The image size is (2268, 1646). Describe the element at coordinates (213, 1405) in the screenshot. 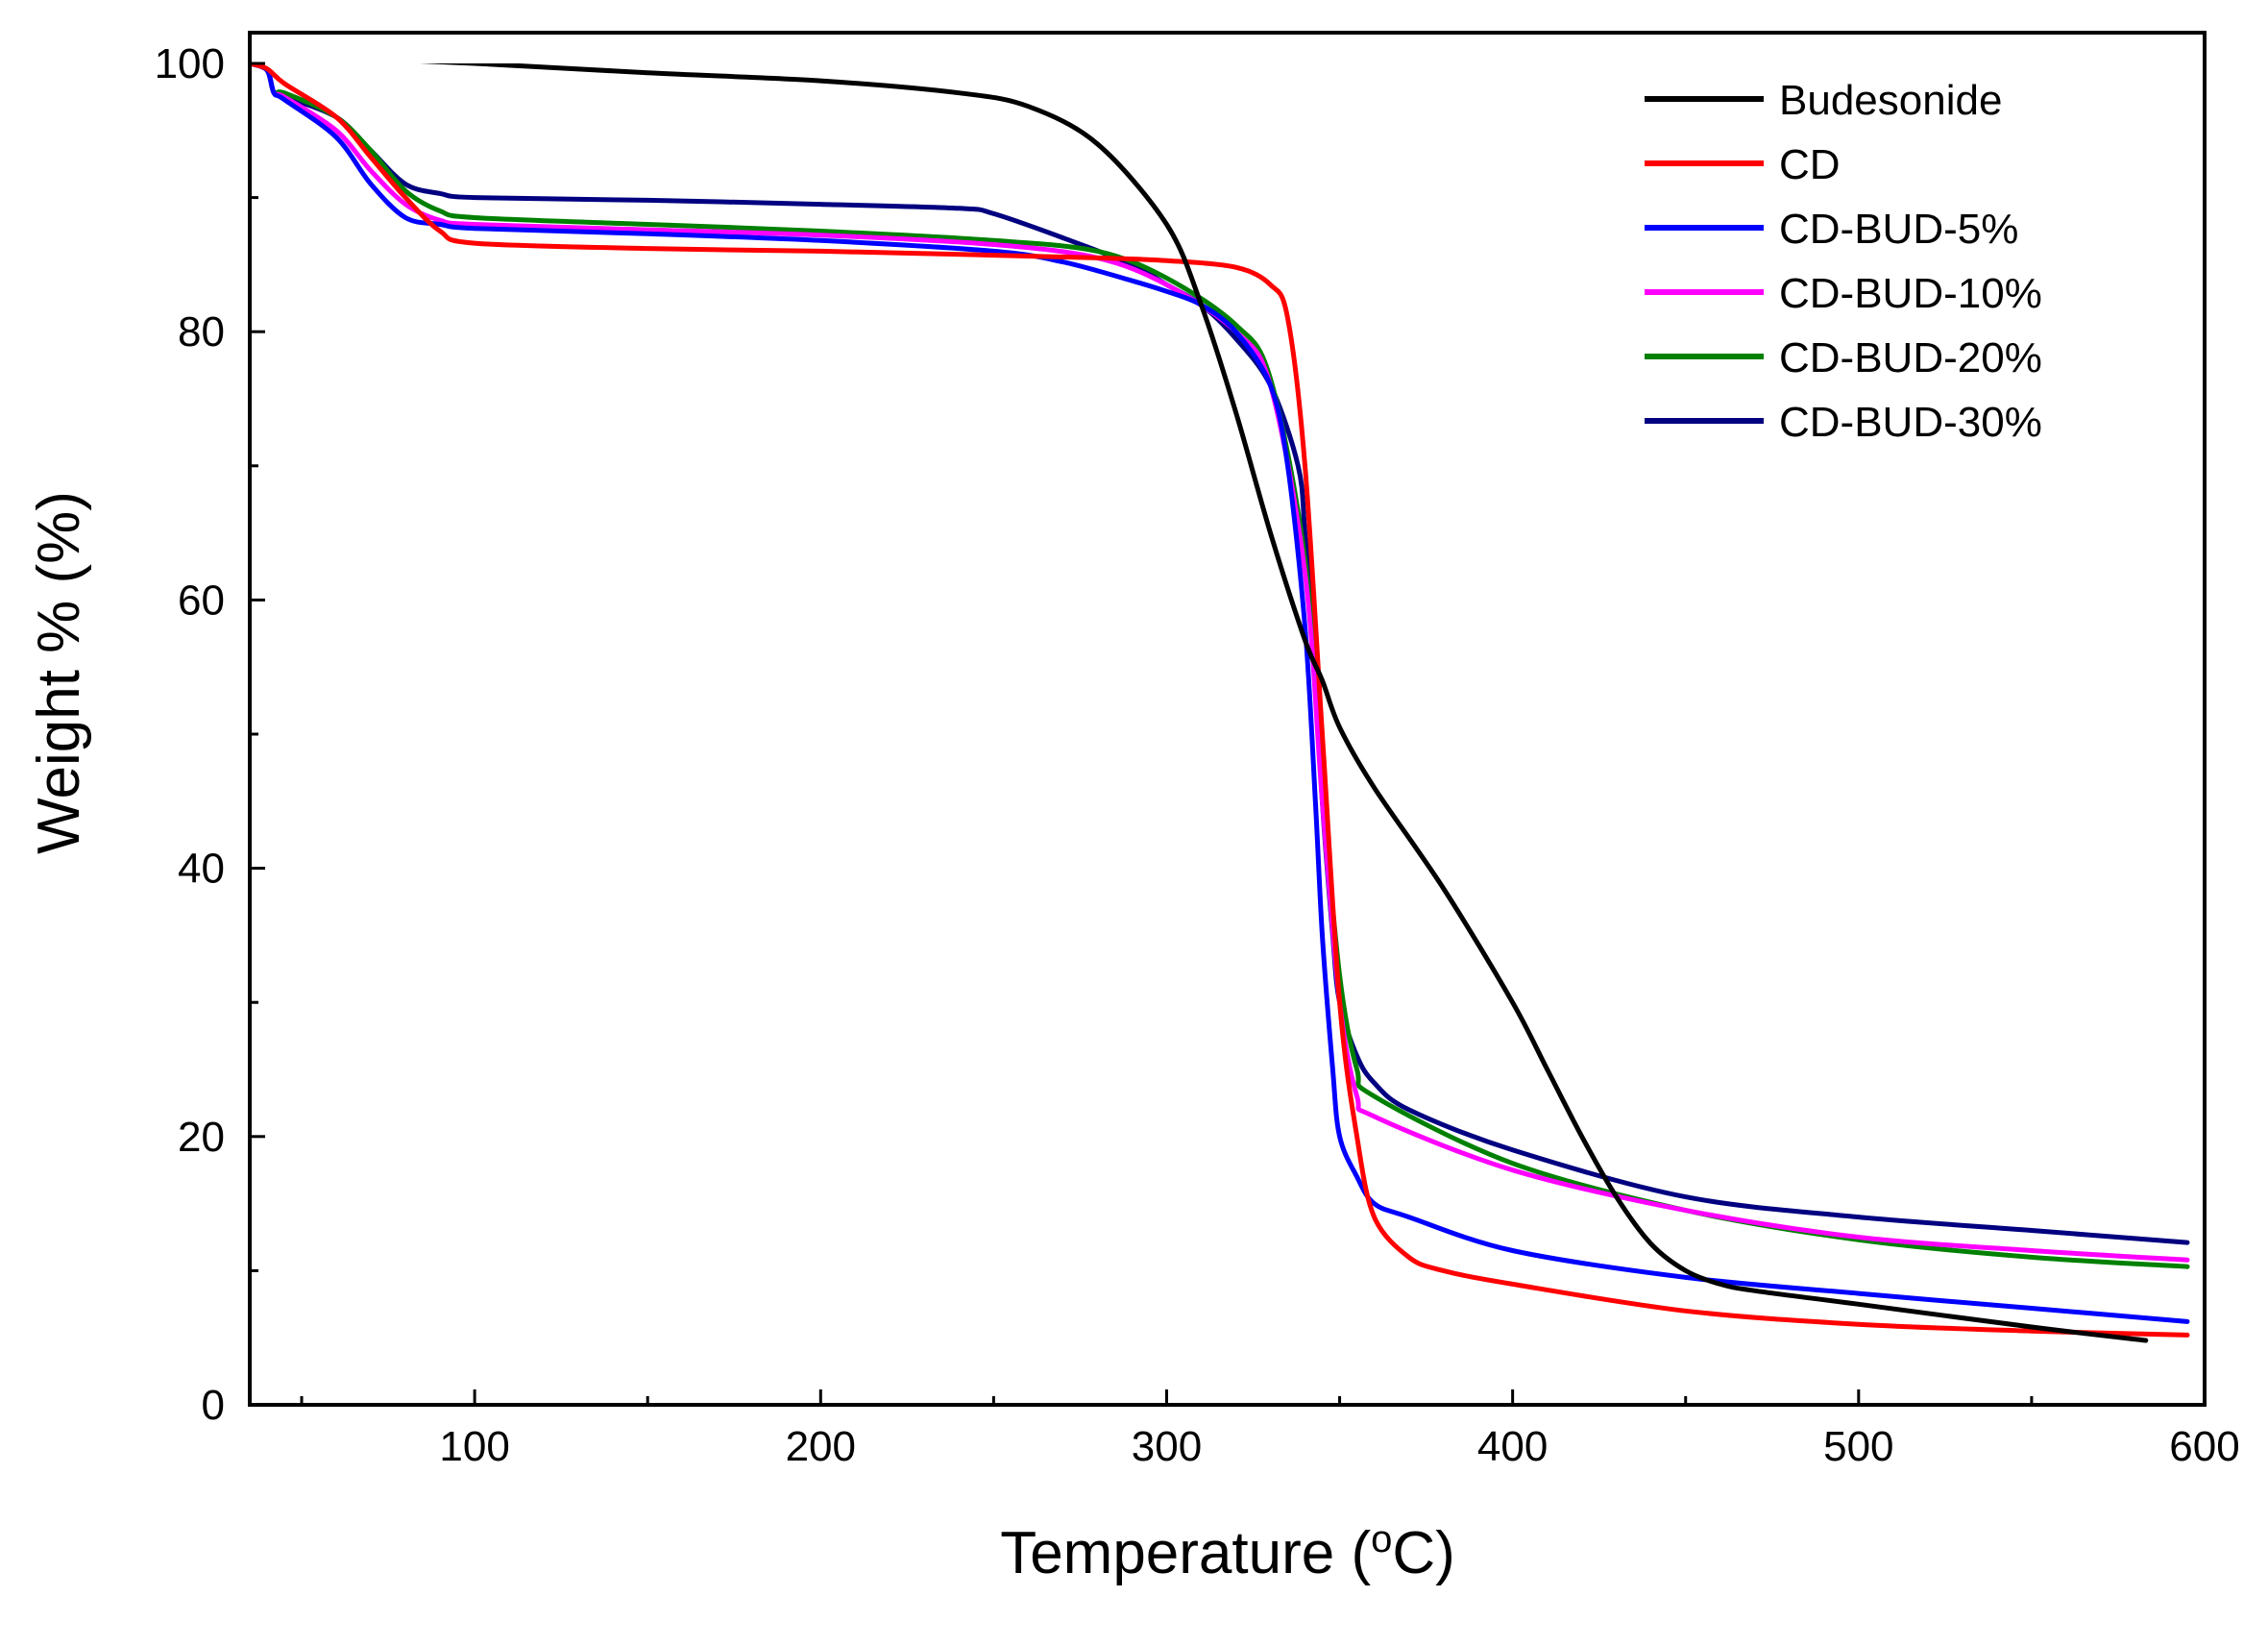

I see `y-tick-label: 0` at that location.